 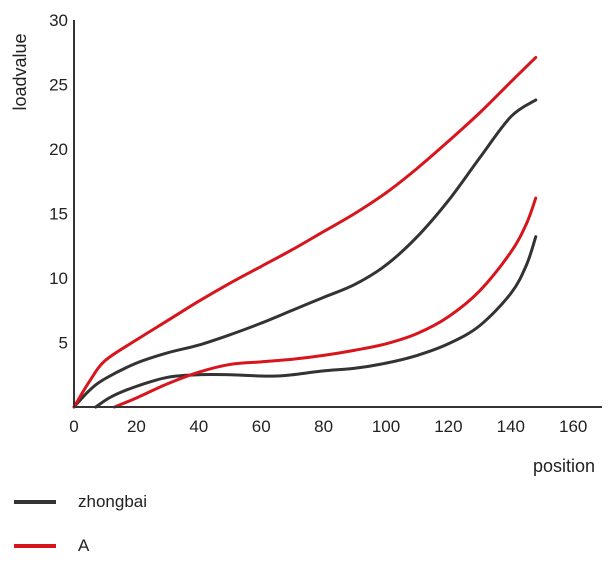 What do you see at coordinates (58, 278) in the screenshot?
I see `y-tick-label: 10` at bounding box center [58, 278].